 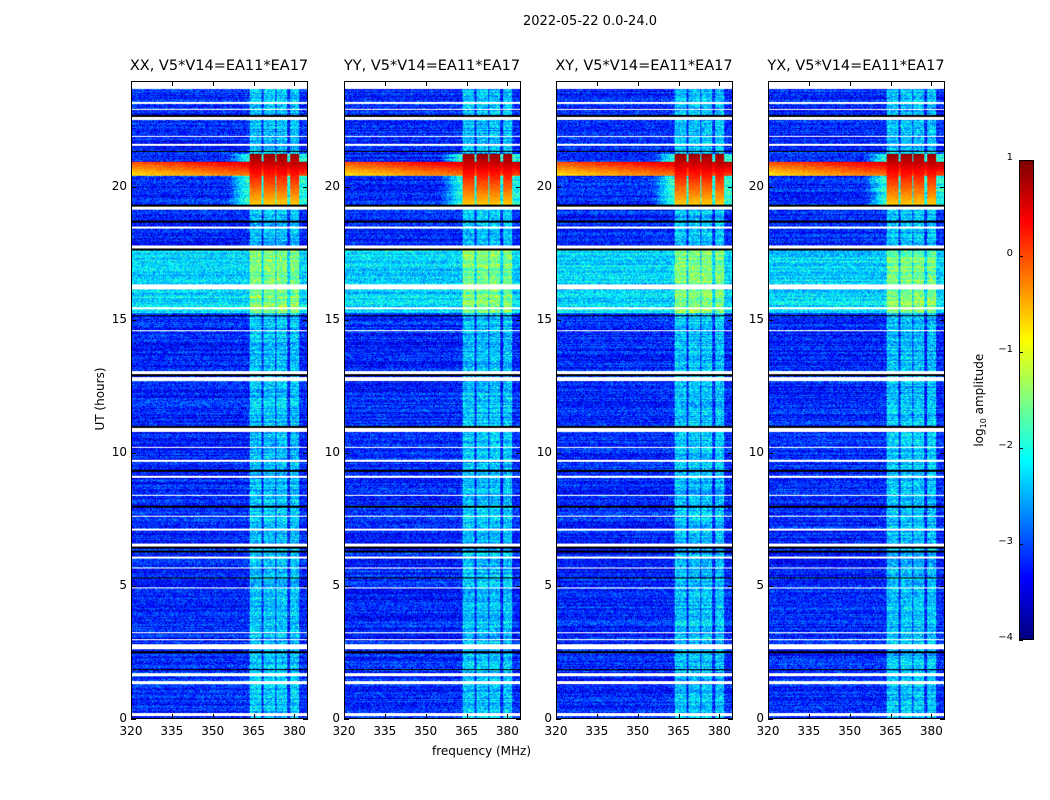 What do you see at coordinates (1005, 541) in the screenshot?
I see `colorbar-tick-label: −3` at bounding box center [1005, 541].